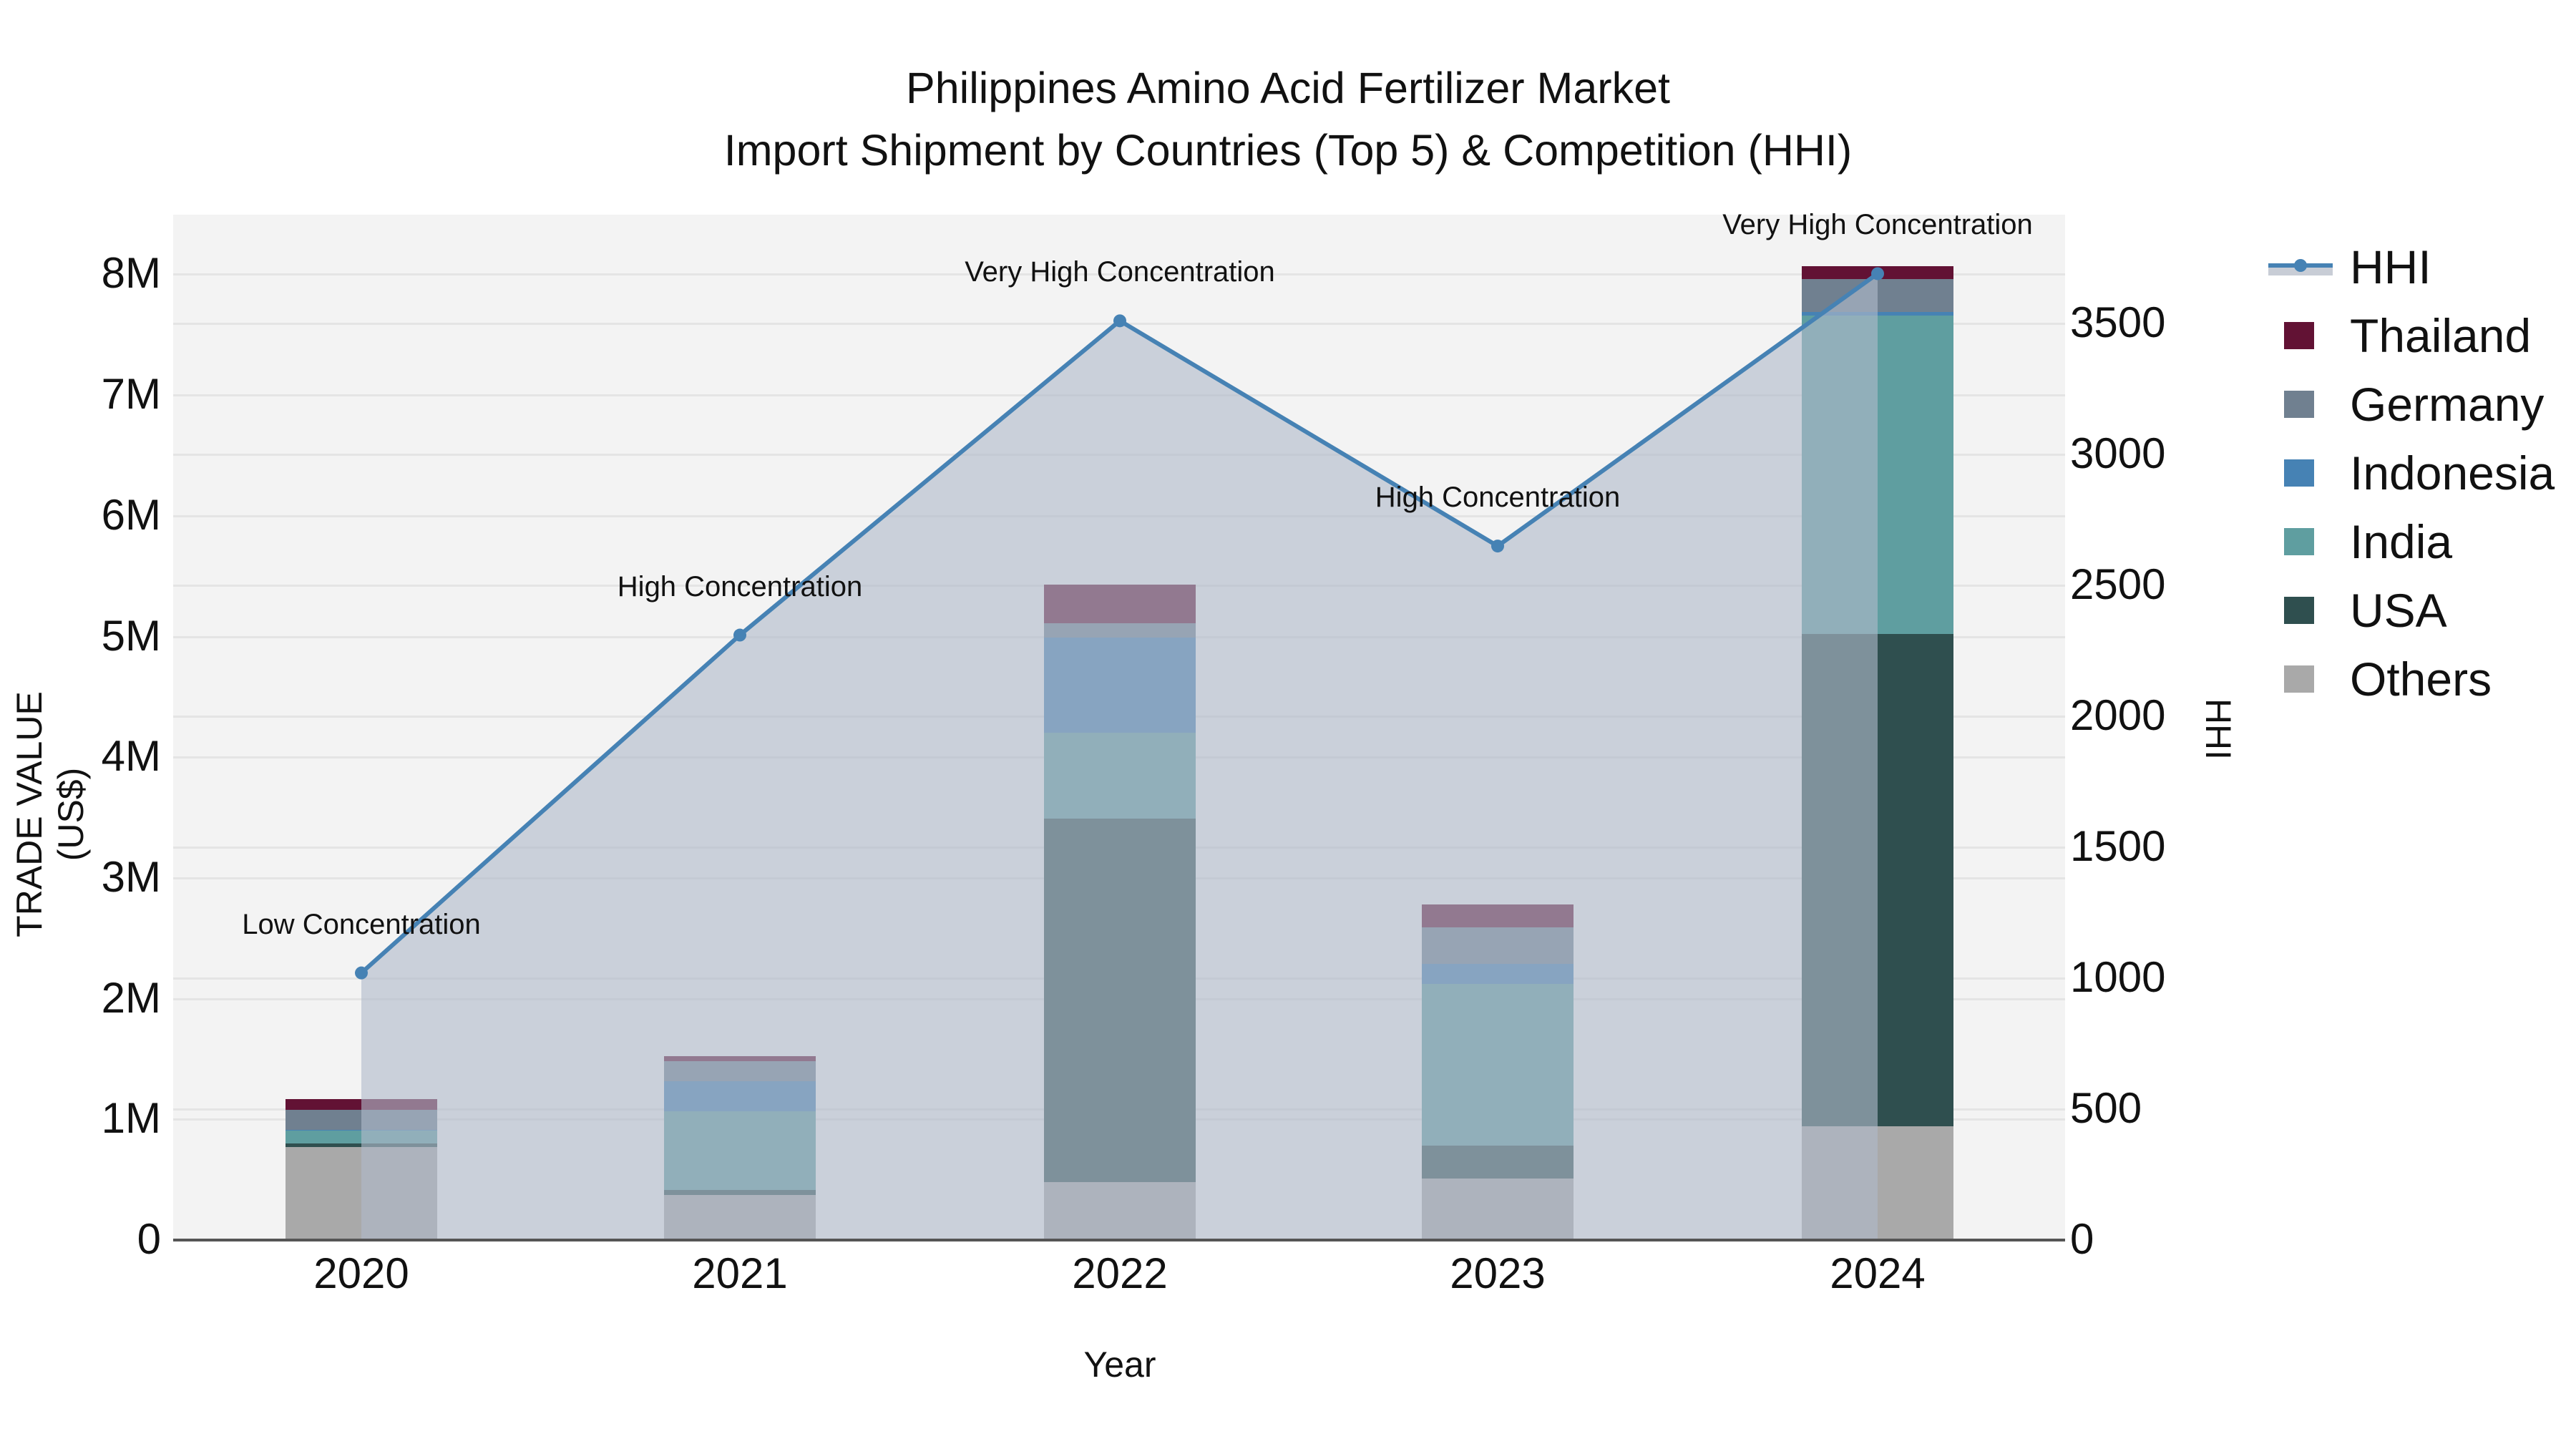 This screenshot has width=2576, height=1449. I want to click on hhi-point-2021, so click(739, 635).